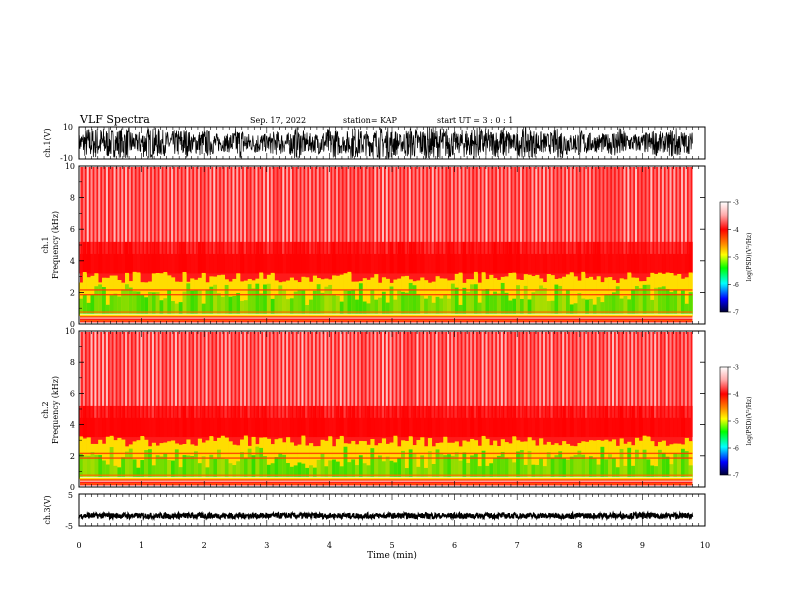 The height and width of the screenshot is (612, 792). What do you see at coordinates (393, 545) in the screenshot?
I see `time-axis-tick-labels: 0 1 2 3 4 5 6 7 8 9 10` at bounding box center [393, 545].